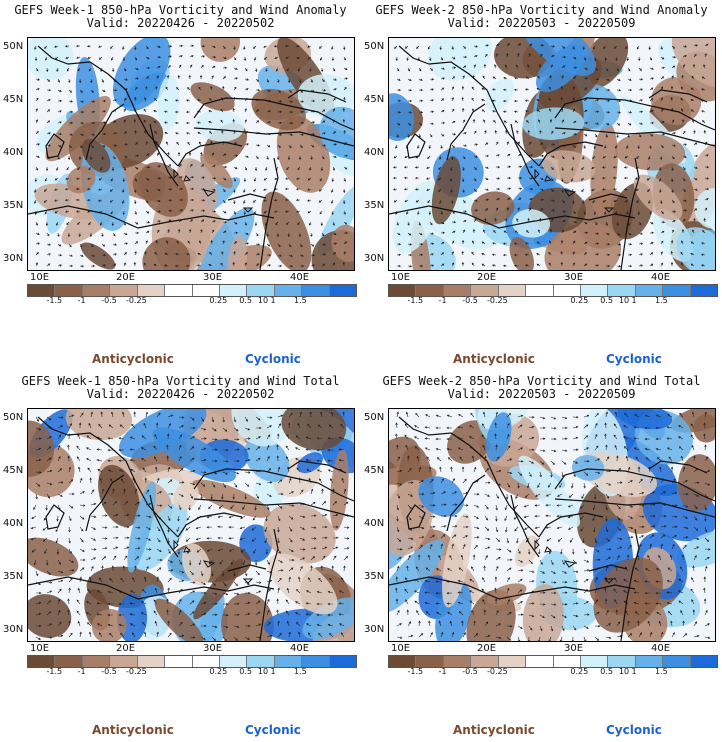 The height and width of the screenshot is (742, 722). I want to click on colorbar-label: -1.5, so click(54, 671).